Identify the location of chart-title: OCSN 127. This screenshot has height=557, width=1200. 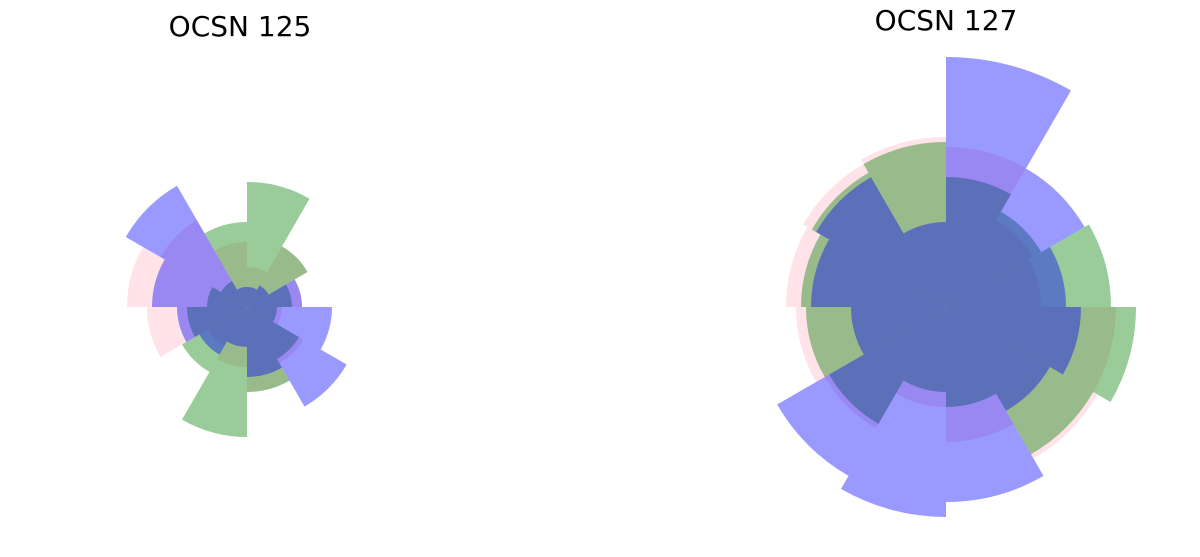
(946, 20).